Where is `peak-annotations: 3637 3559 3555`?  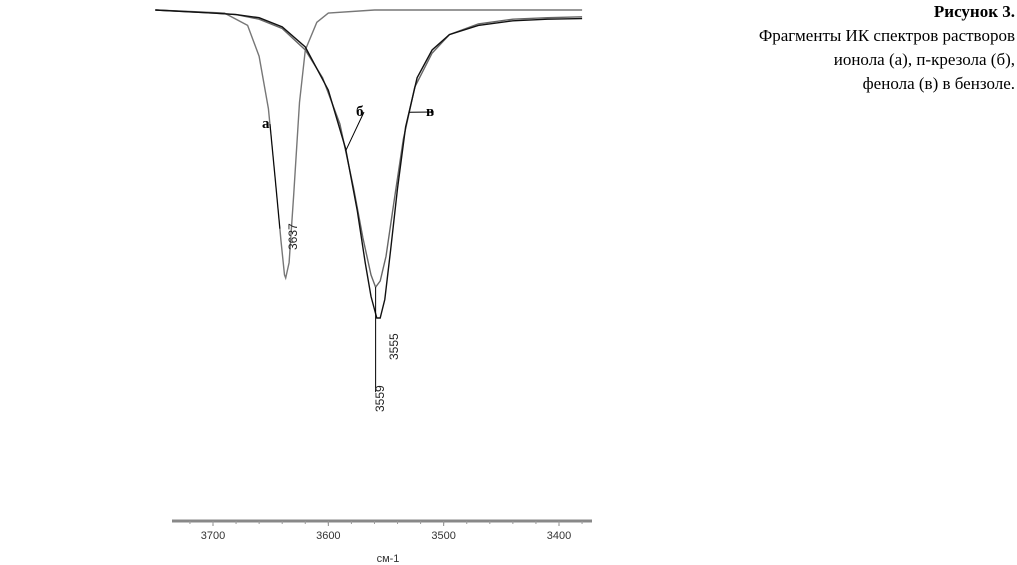
peak-annotations: 3637 3559 3555 is located at coordinates (343, 317).